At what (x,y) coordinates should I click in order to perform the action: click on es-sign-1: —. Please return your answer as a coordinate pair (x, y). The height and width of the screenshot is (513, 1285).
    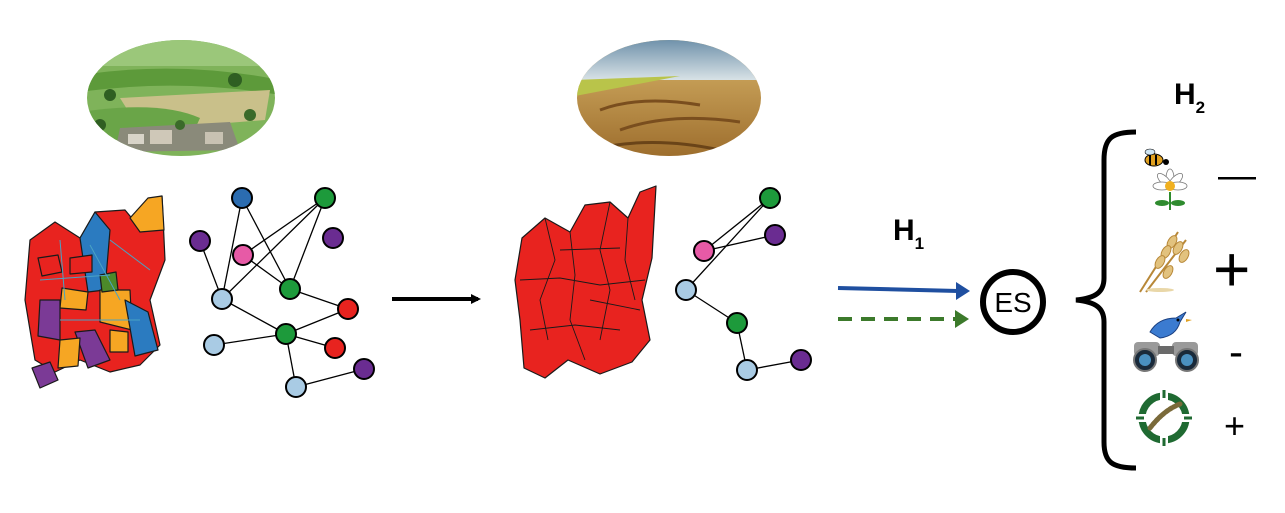
    Looking at the image, I should click on (1237, 176).